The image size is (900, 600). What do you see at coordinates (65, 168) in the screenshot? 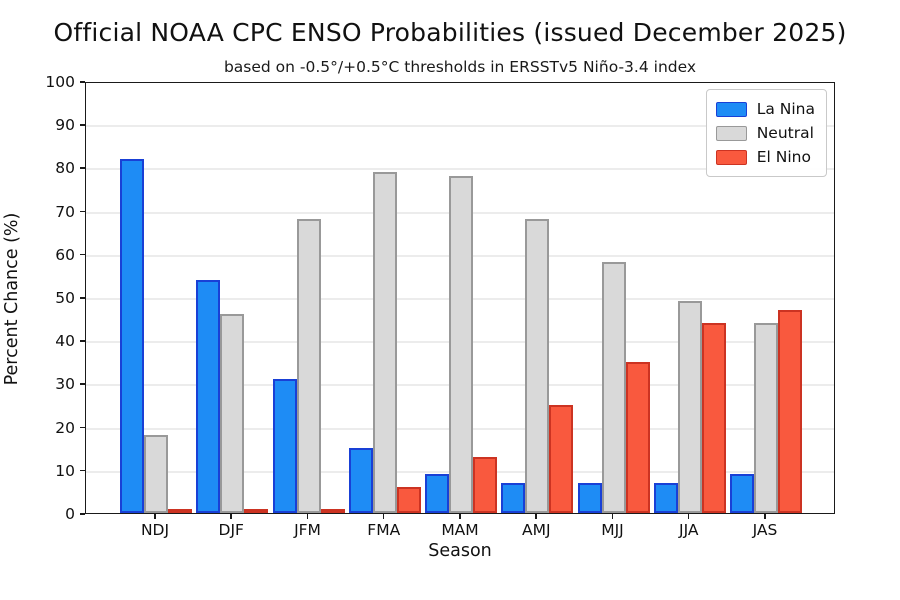
I see `y-tick-label-80: 80` at bounding box center [65, 168].